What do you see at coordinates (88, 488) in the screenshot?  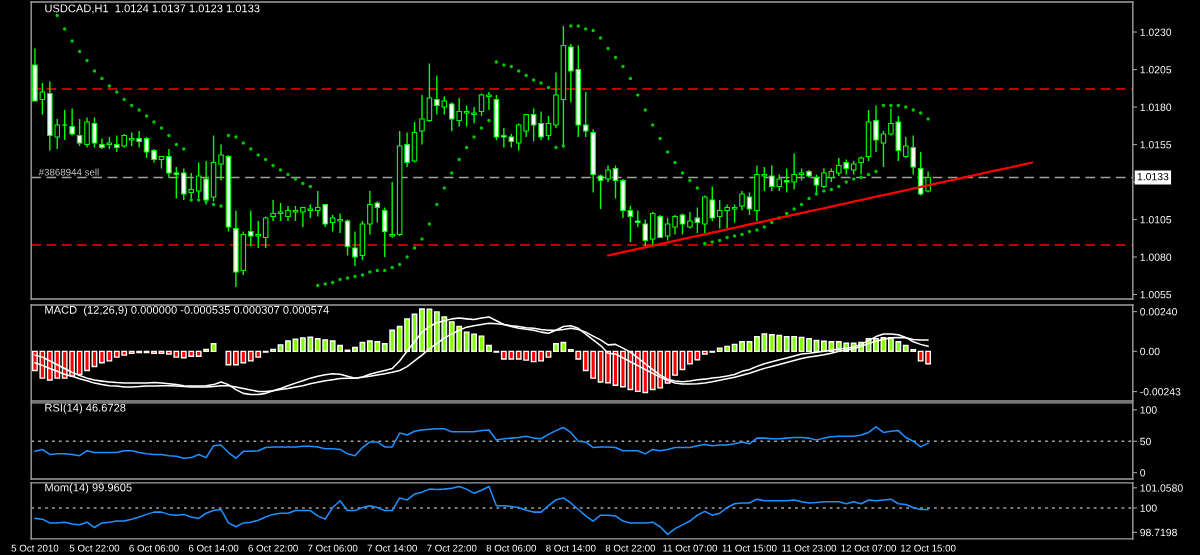 I see `chart-title: Mom(14) 99.9605` at bounding box center [88, 488].